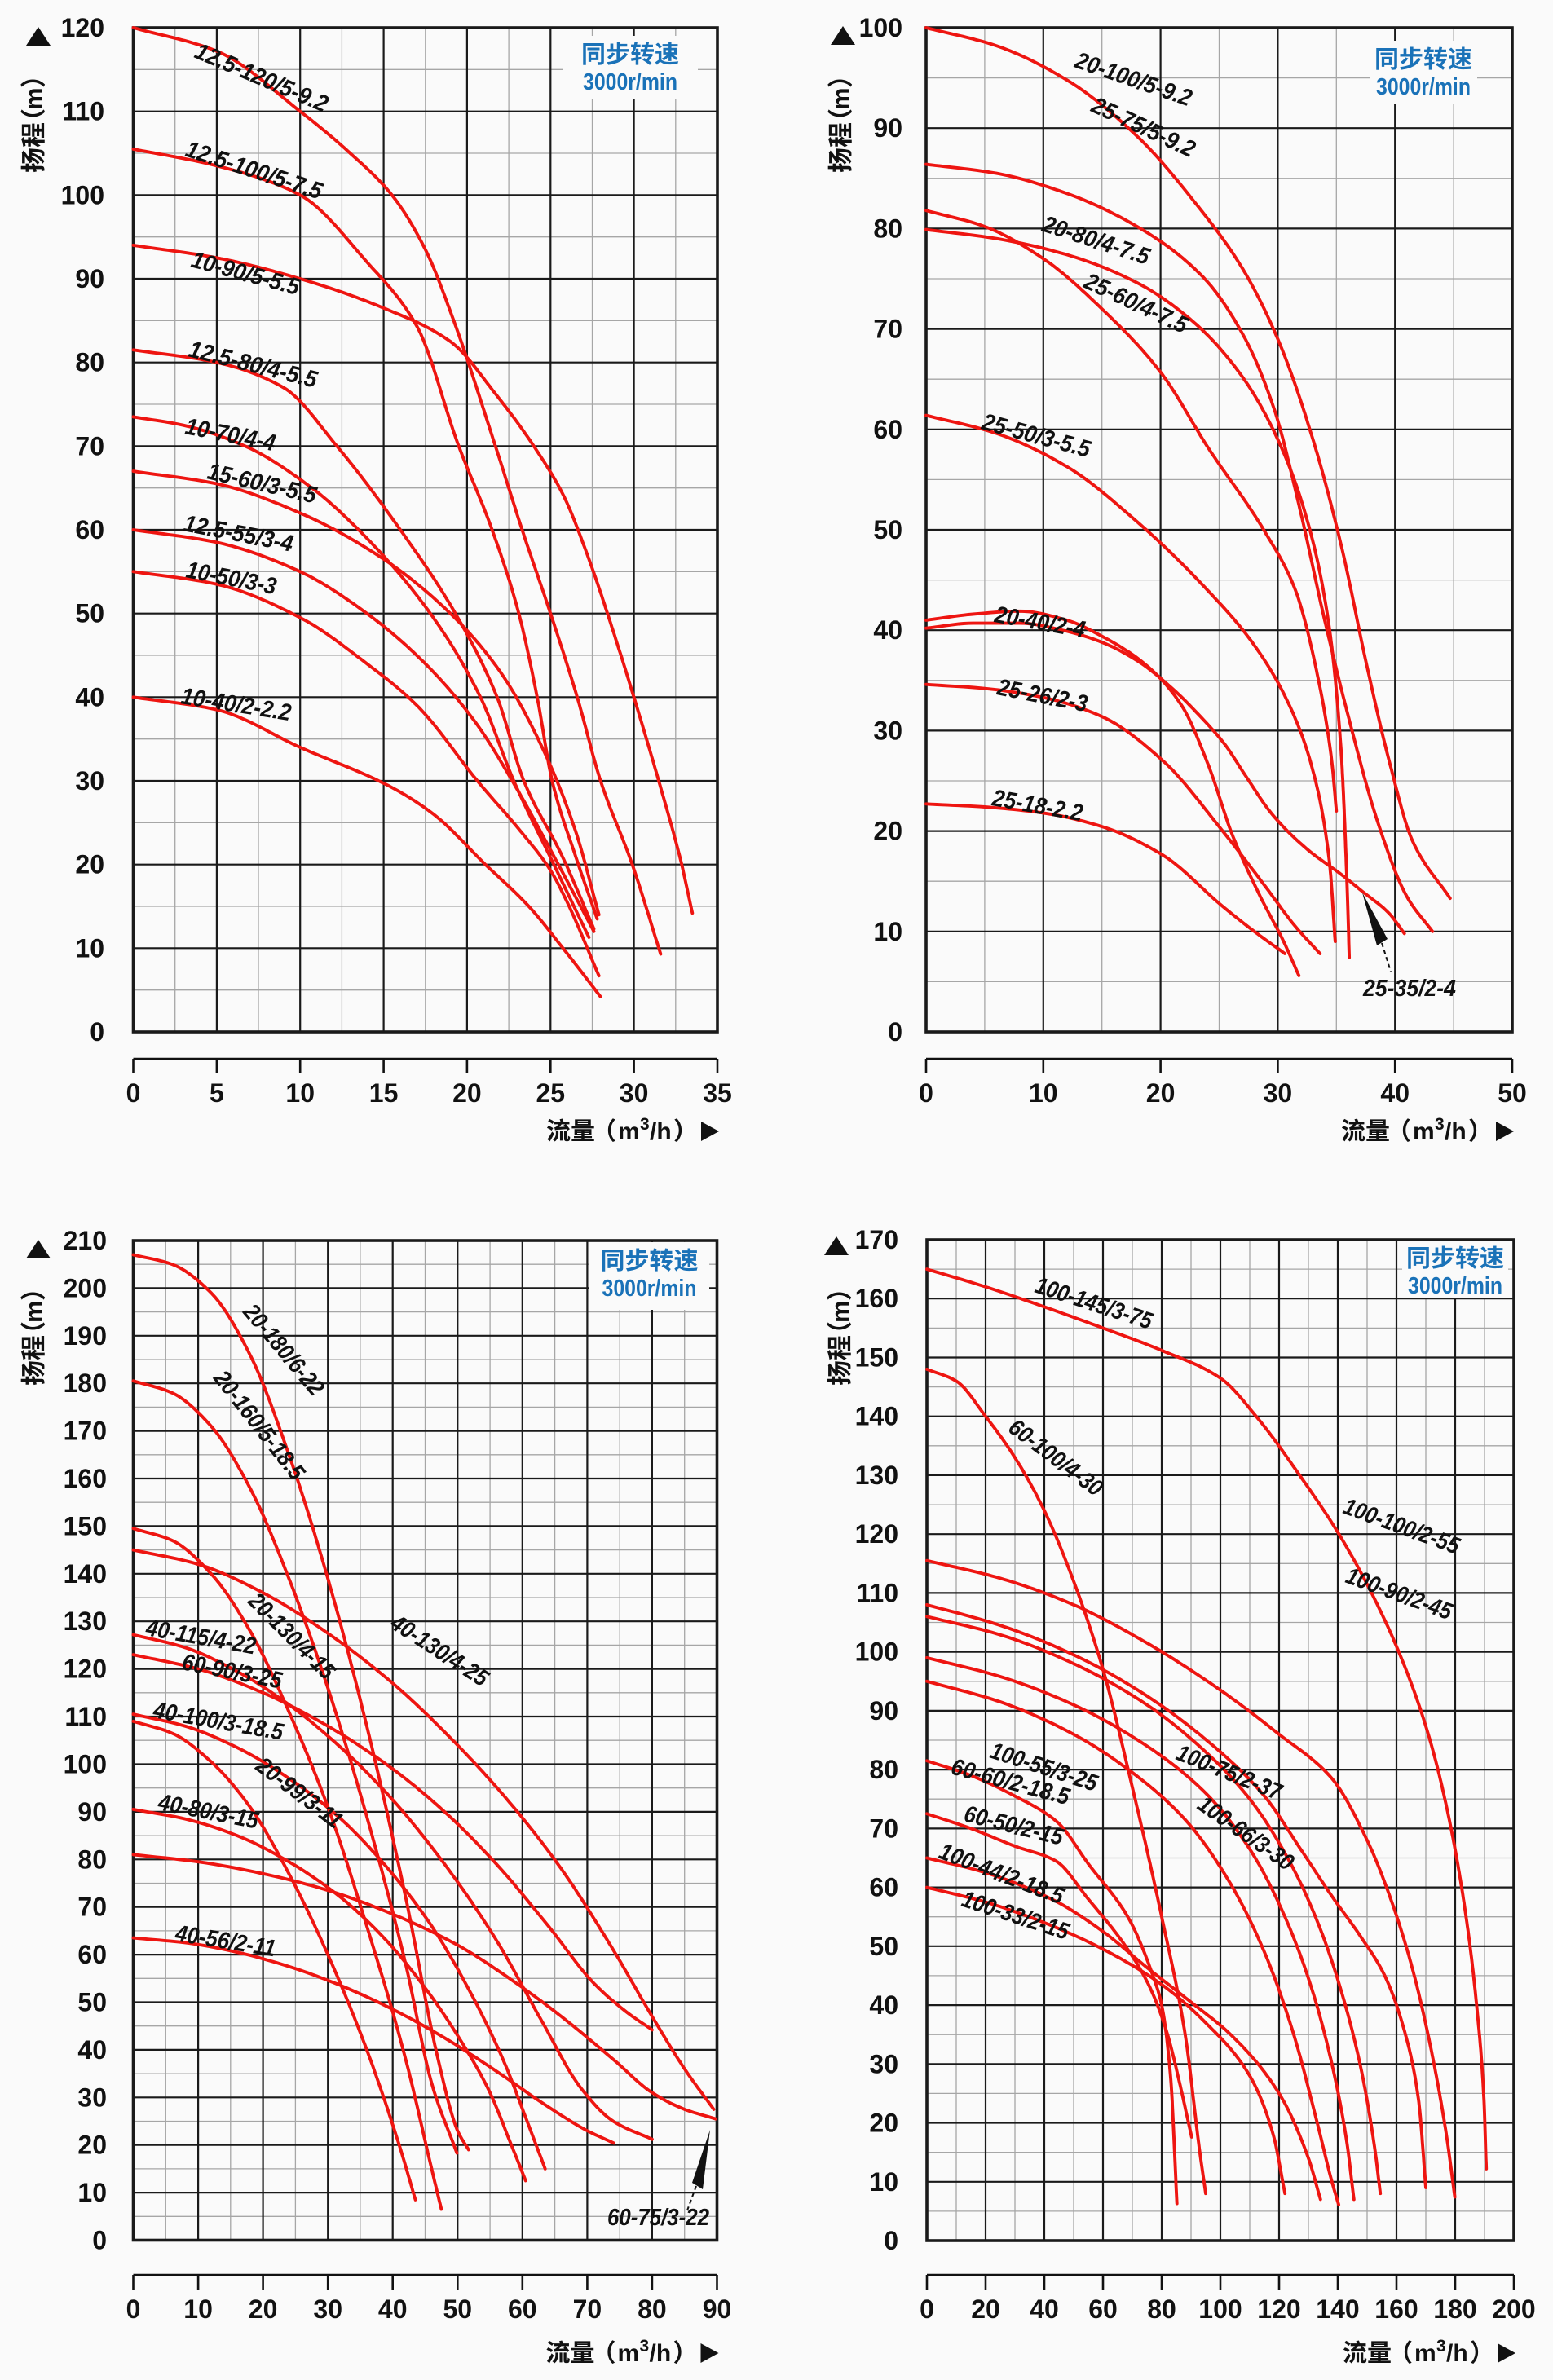 This screenshot has width=1553, height=2380. What do you see at coordinates (217, 1093) in the screenshot?
I see `svg-text: 5` at bounding box center [217, 1093].